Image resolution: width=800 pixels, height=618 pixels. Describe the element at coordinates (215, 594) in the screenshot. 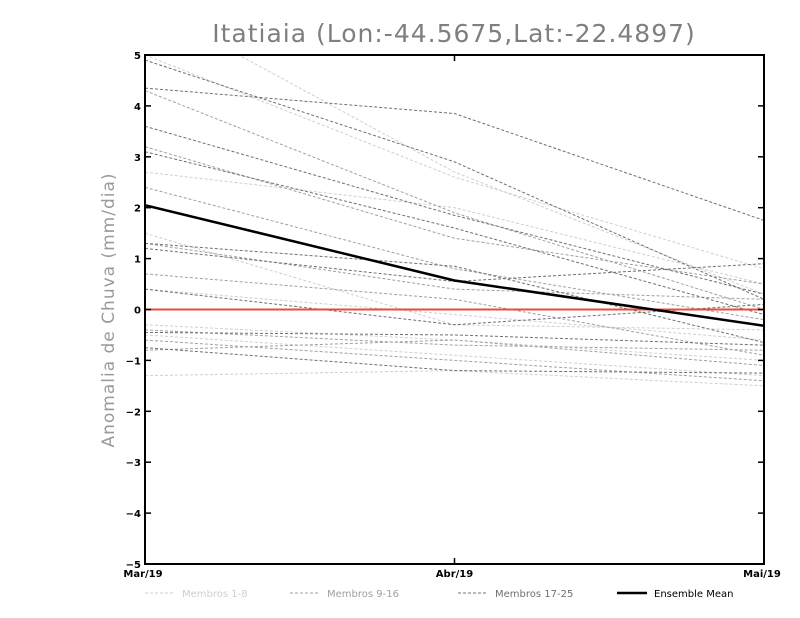

I see `legend-label: Membros 1-8` at that location.